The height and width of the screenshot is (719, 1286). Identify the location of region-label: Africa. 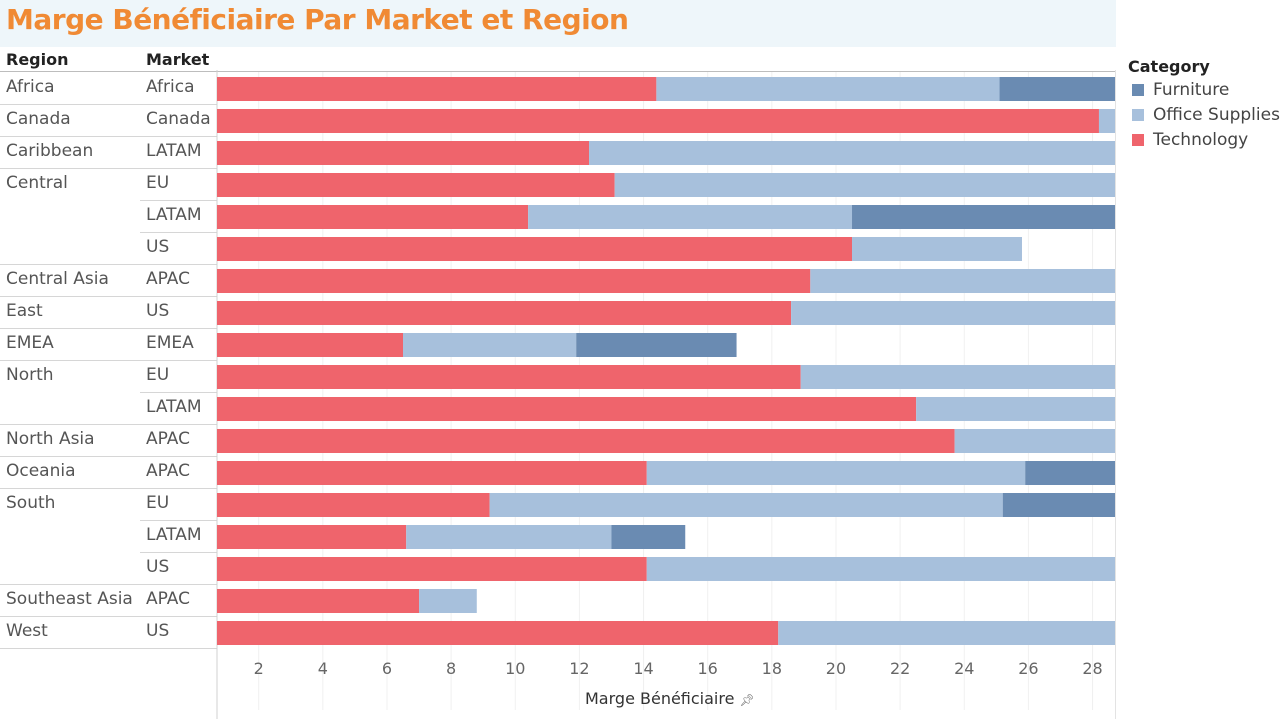
(30, 87).